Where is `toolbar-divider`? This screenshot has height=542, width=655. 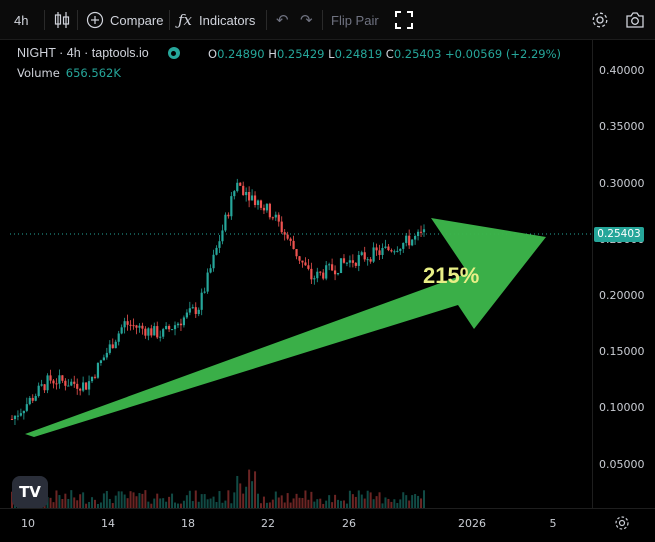 toolbar-divider is located at coordinates (322, 20).